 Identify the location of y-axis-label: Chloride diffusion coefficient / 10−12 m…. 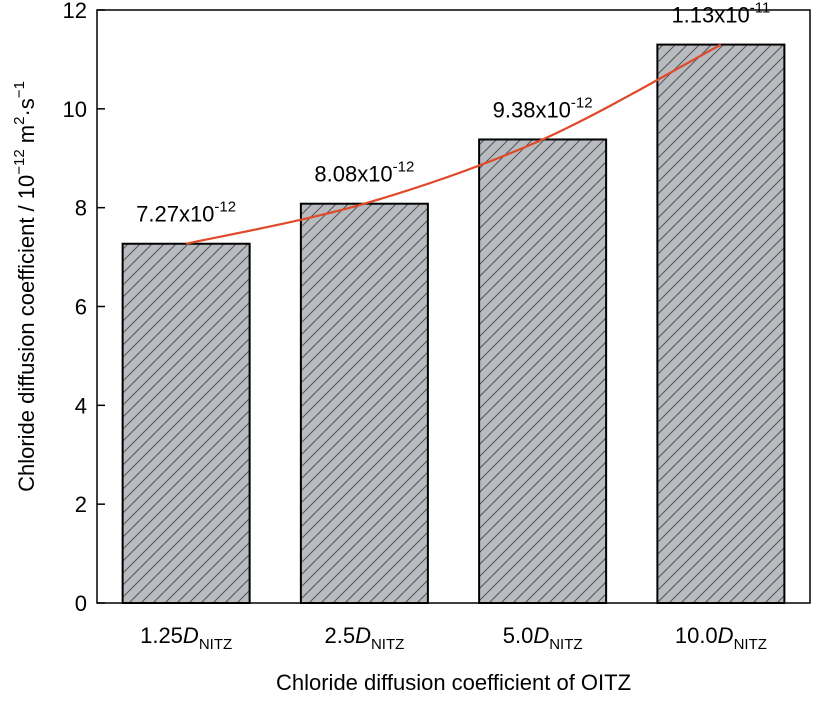
(25, 286).